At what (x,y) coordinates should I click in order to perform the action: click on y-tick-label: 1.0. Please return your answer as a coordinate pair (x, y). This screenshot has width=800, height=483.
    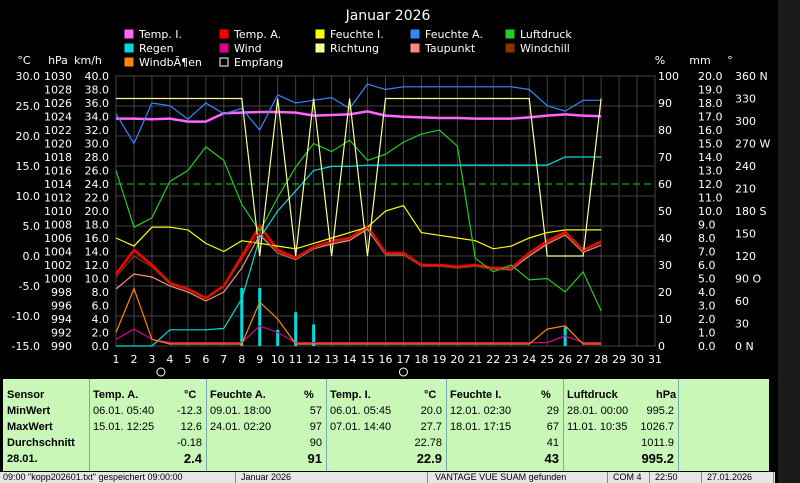
    Looking at the image, I should click on (707, 333).